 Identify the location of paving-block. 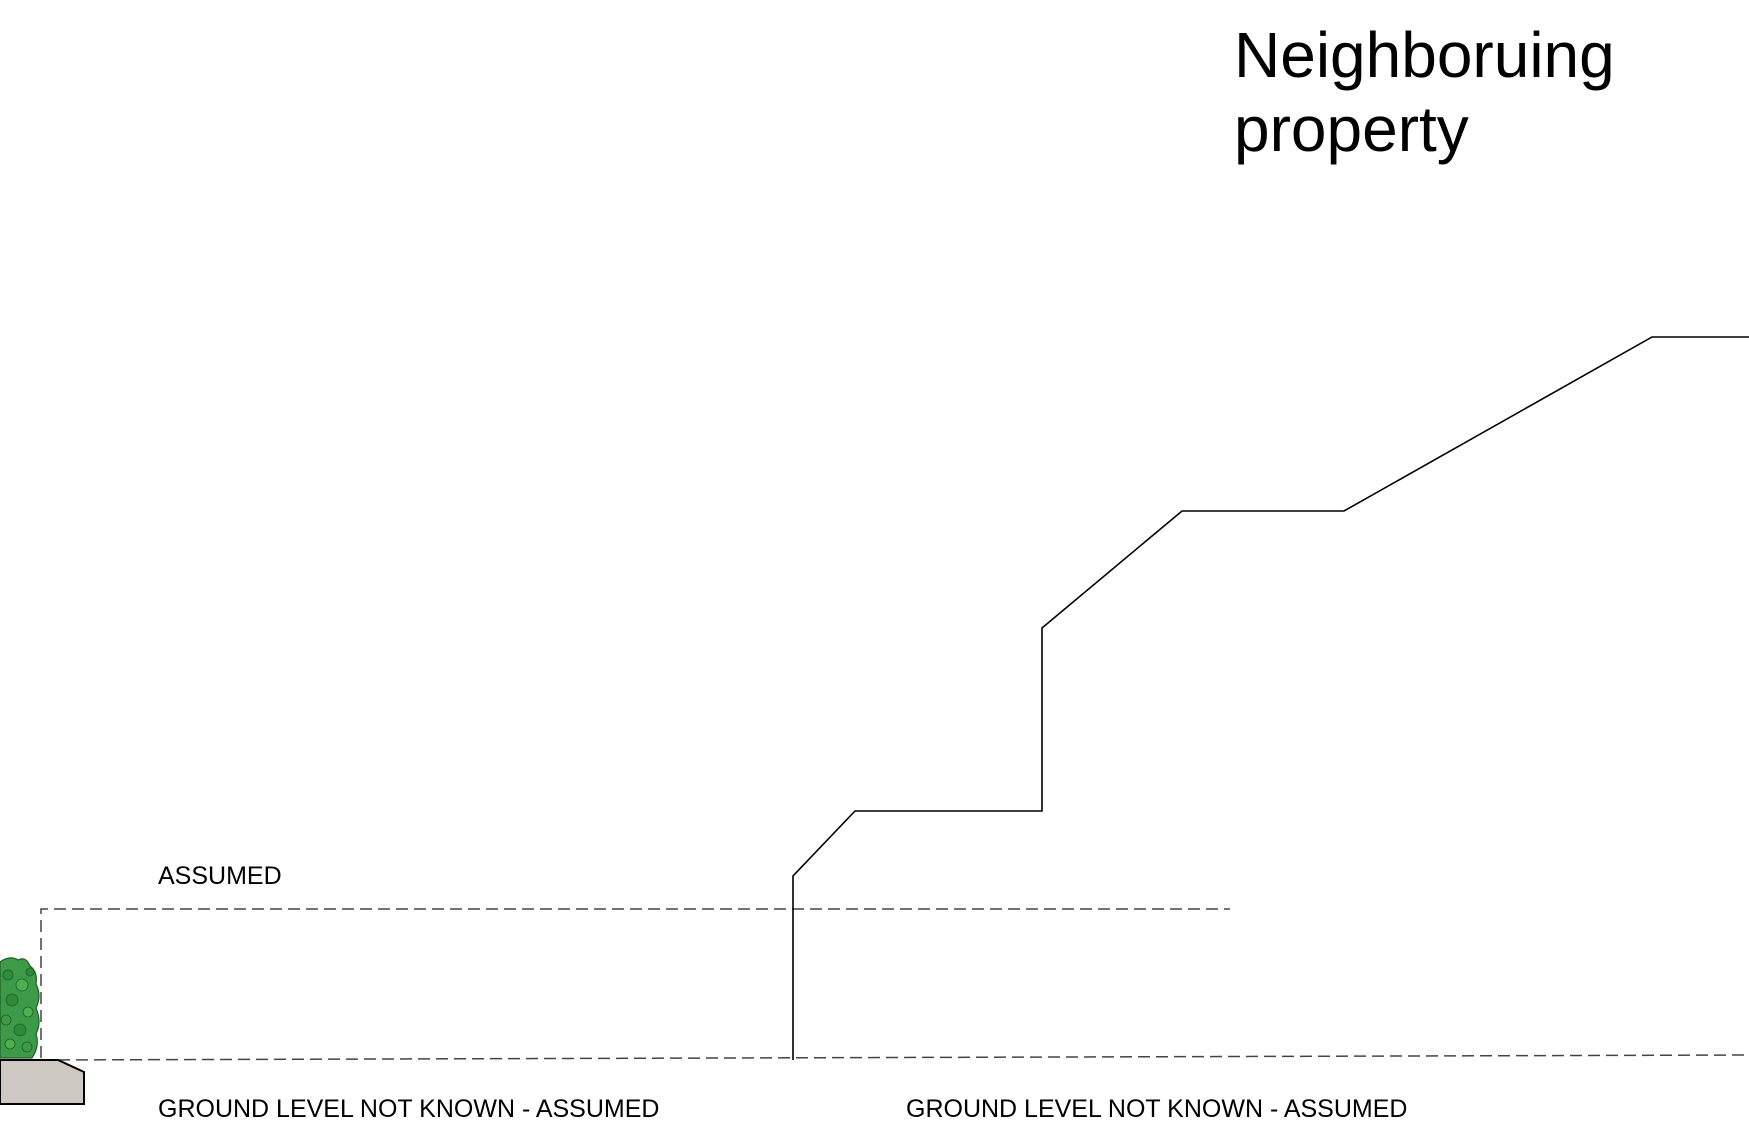
(42, 1082).